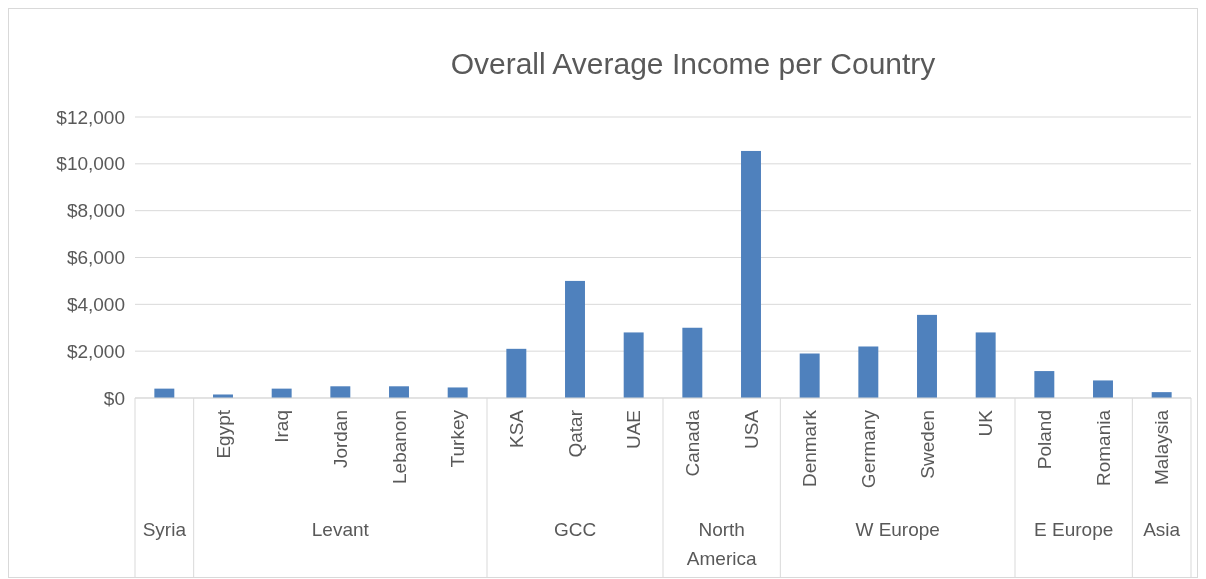 The height and width of the screenshot is (579, 1206). I want to click on y-tick-label: $6,000, so click(95, 258).